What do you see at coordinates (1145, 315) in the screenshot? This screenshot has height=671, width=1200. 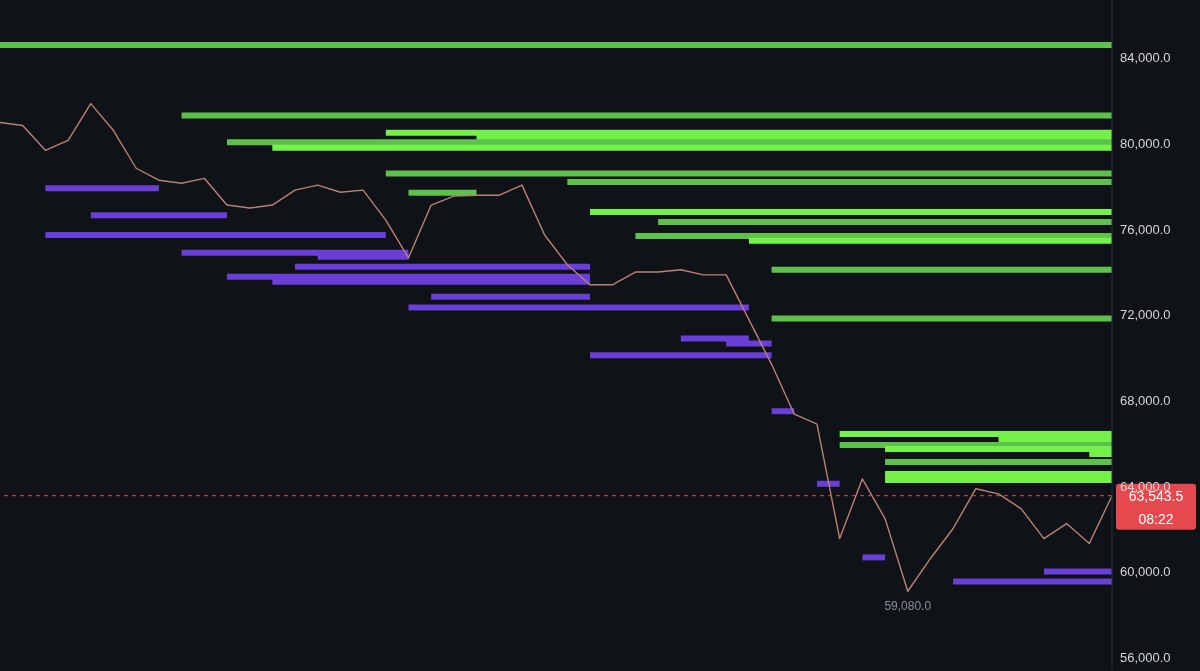 I see `y-tick-label: 72,000.0` at bounding box center [1145, 315].